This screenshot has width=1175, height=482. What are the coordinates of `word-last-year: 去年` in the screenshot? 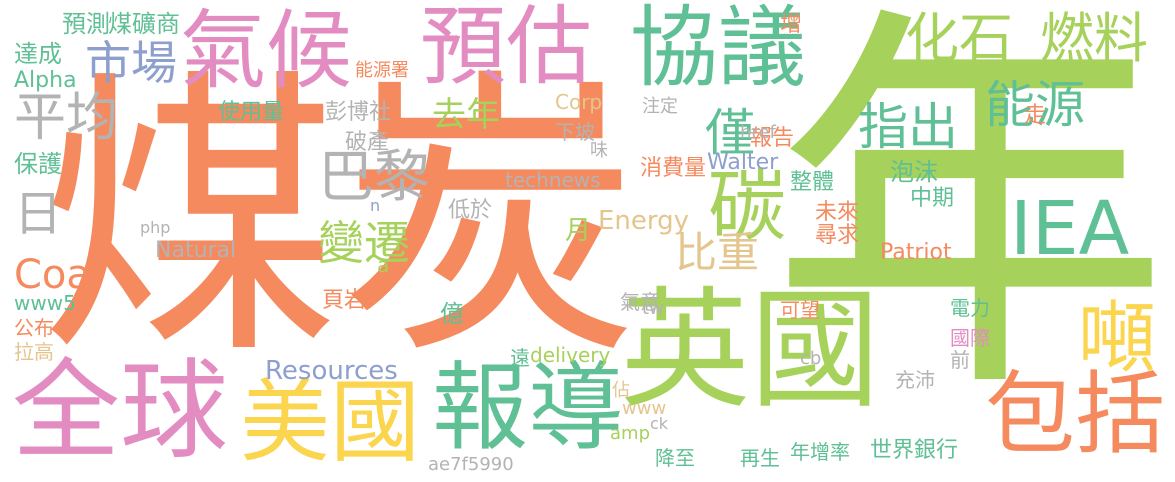 It's located at (466, 115).